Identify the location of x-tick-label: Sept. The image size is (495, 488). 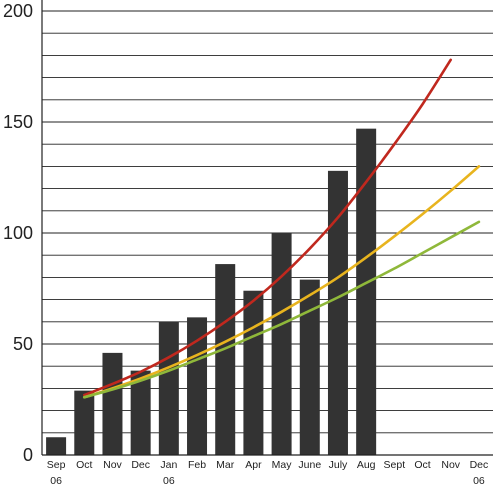
(395, 465).